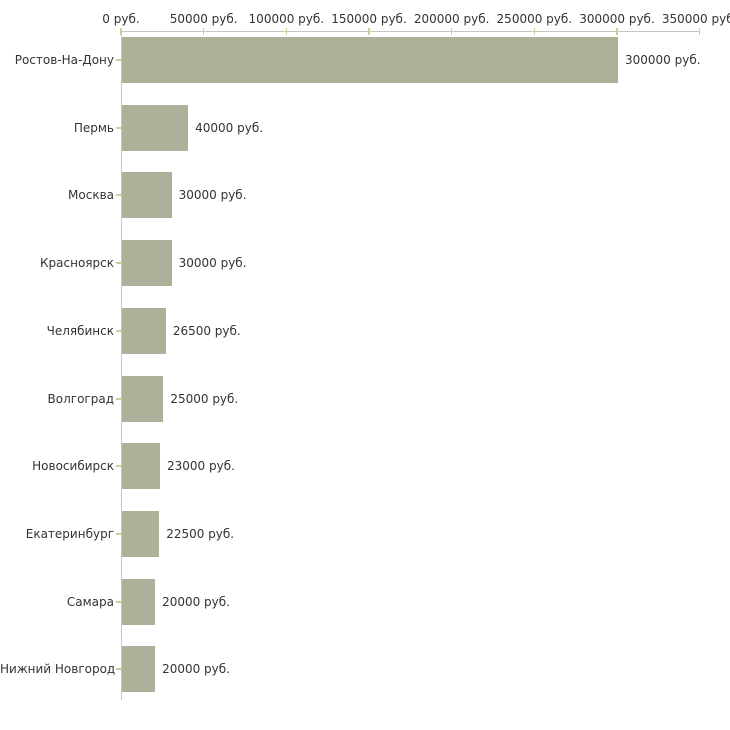  What do you see at coordinates (64, 60) in the screenshot?
I see `category-label: Ростов-На-Дону` at bounding box center [64, 60].